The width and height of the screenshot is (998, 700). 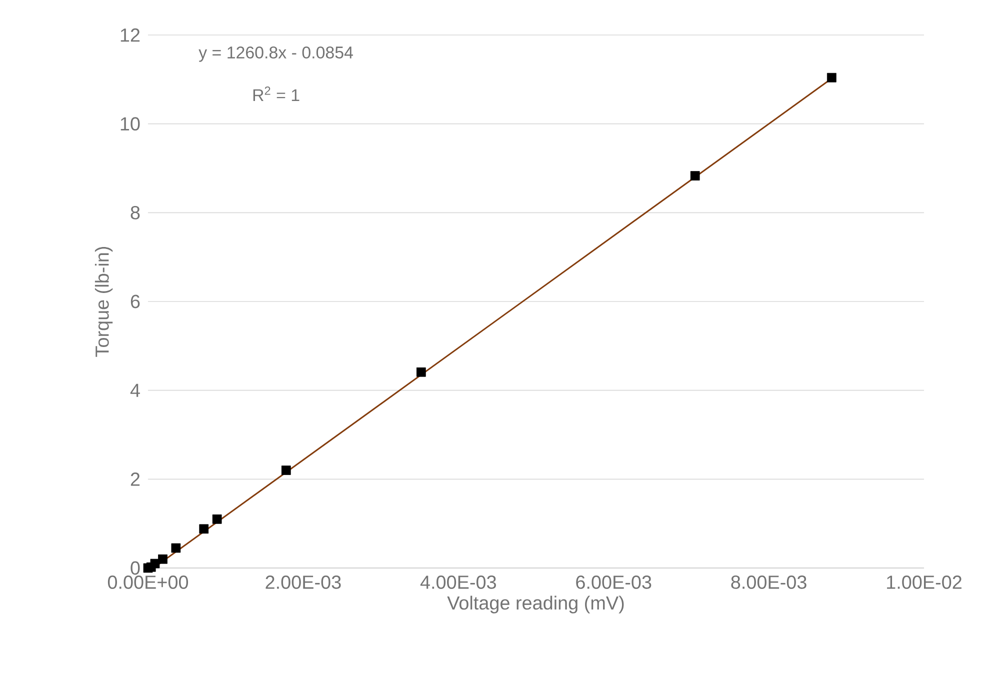 I want to click on y-tick-label: 8, so click(x=135, y=213).